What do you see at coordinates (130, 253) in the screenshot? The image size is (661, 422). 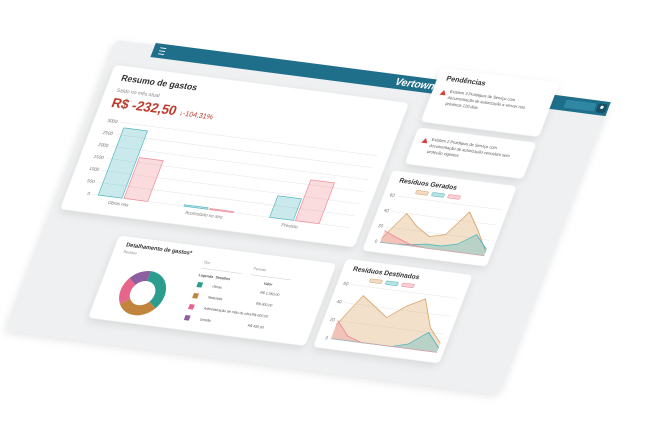 I see `card-subtitle: Resíduo` at bounding box center [130, 253].